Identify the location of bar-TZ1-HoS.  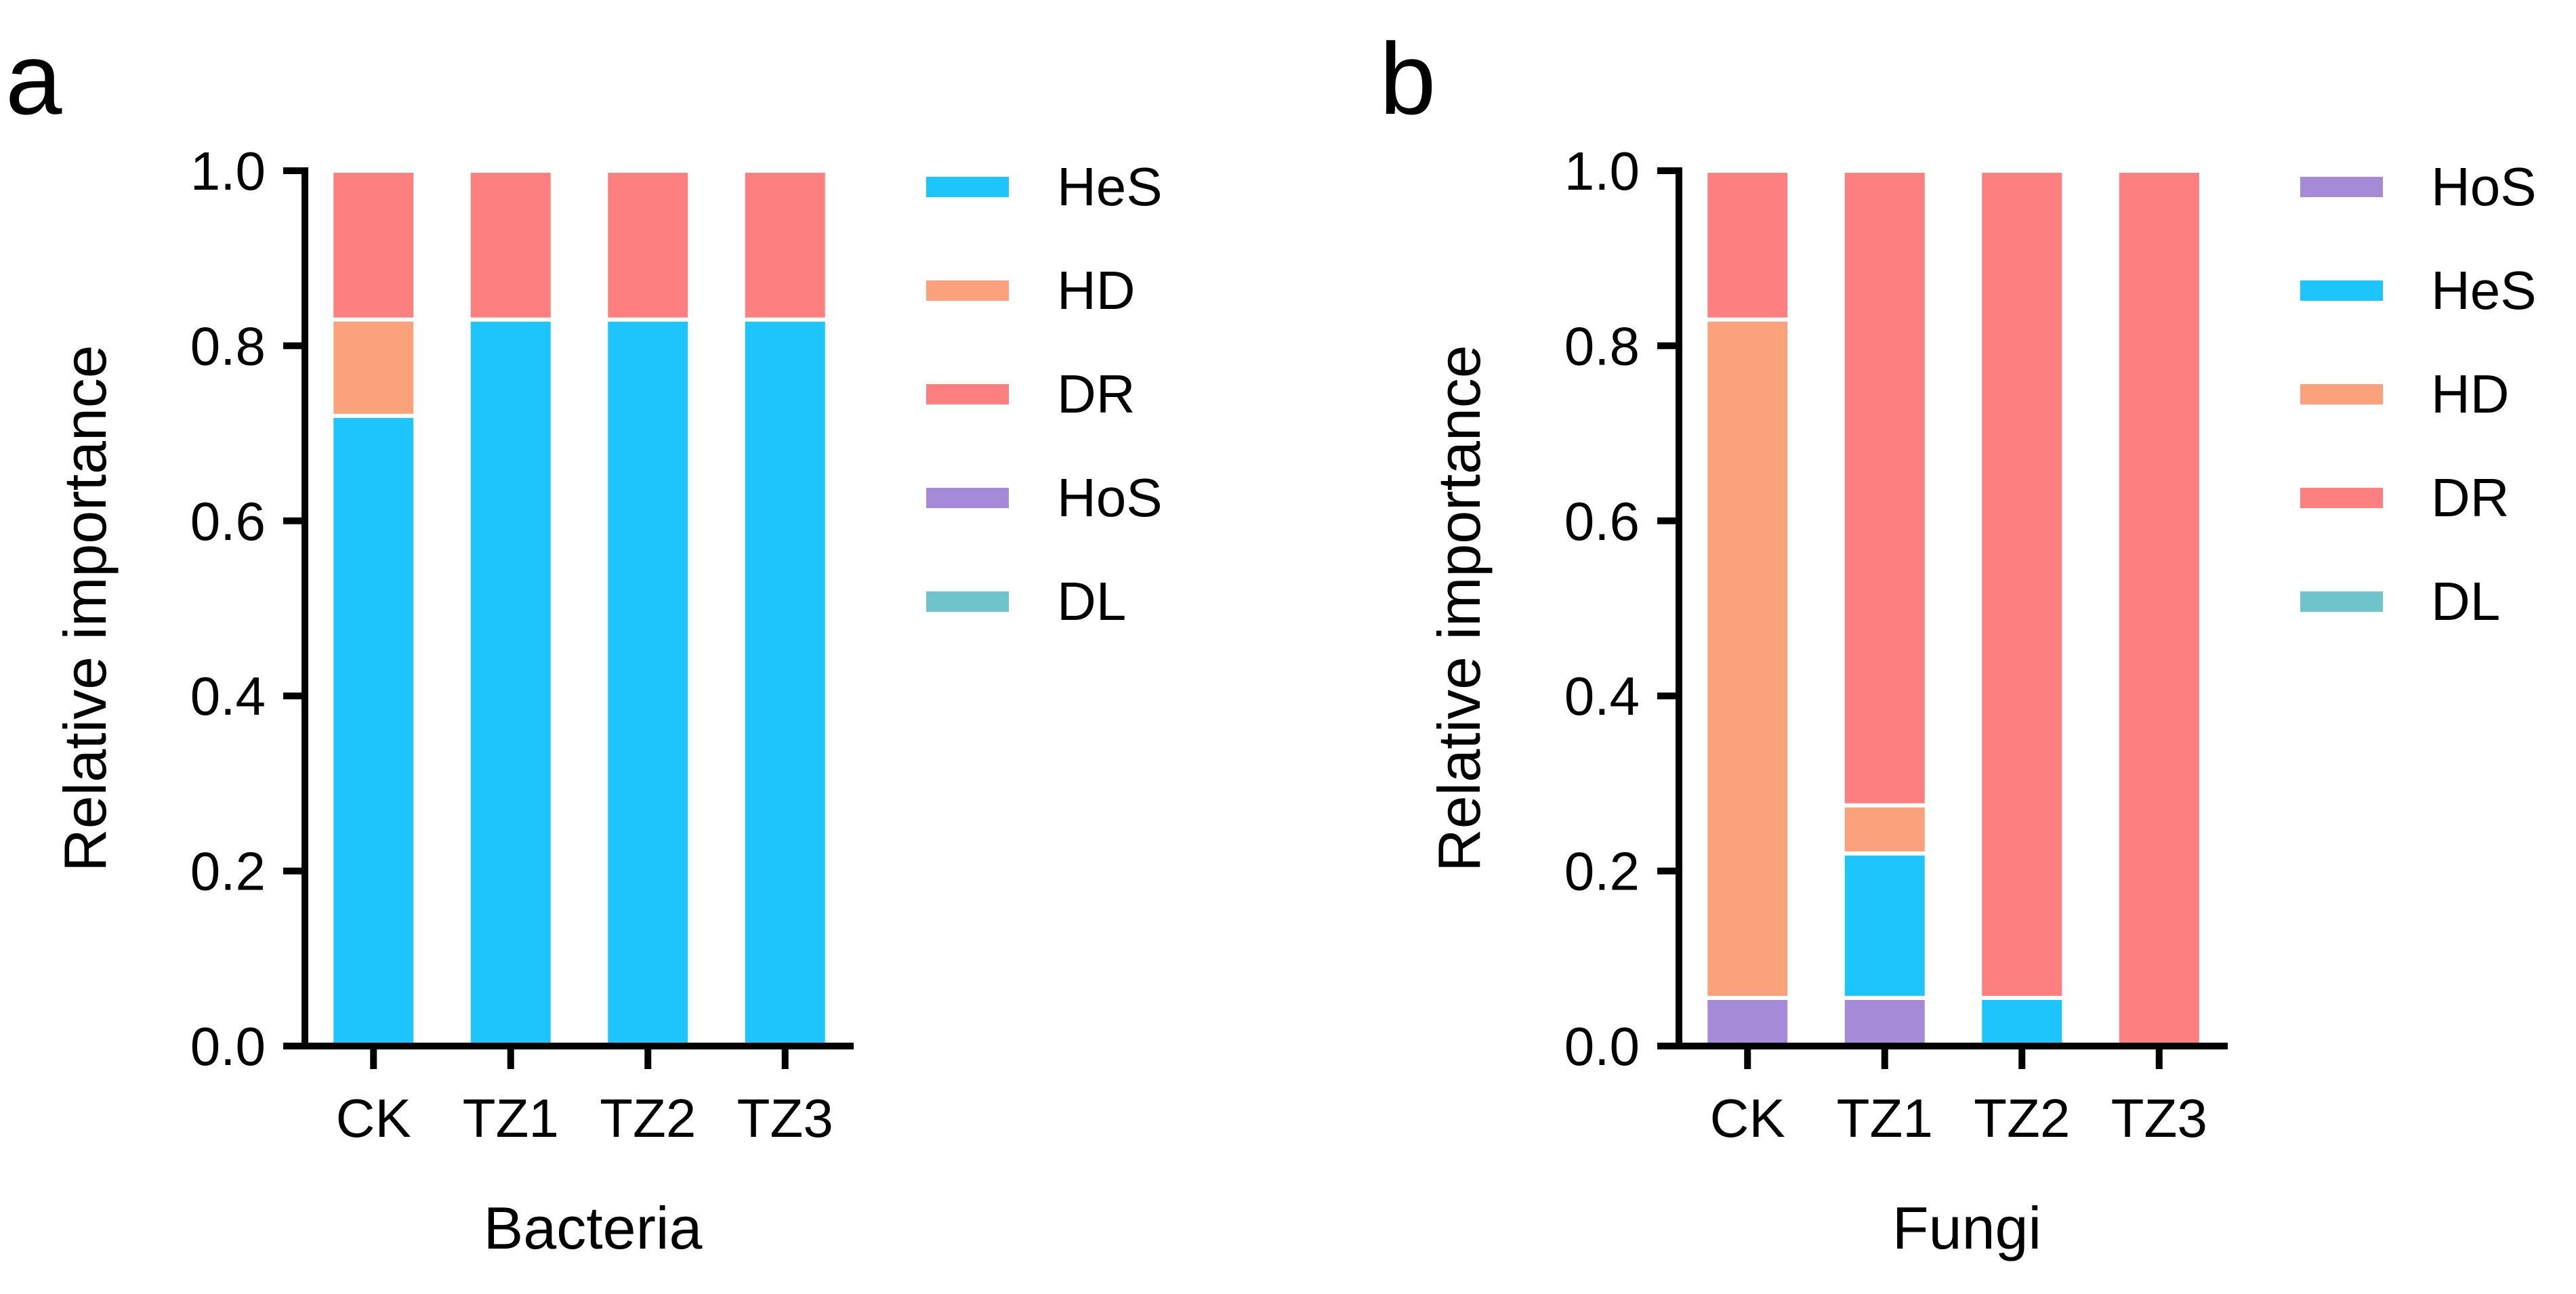
(1884, 1021).